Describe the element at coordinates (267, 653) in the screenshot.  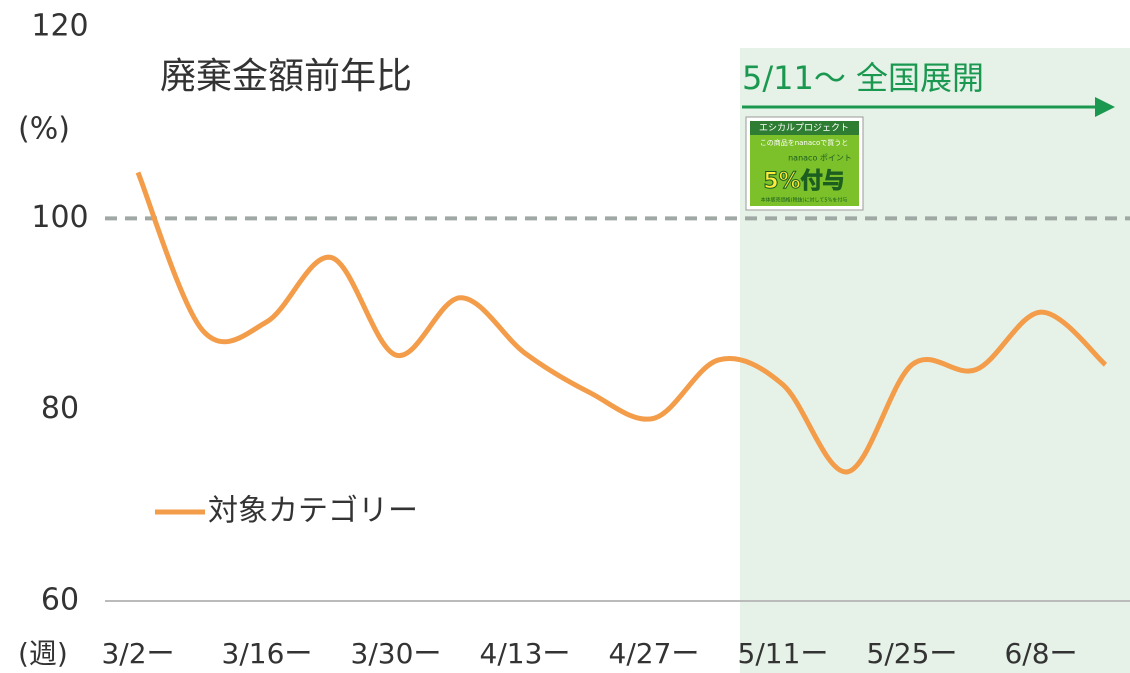
I see `x-tick-label: 3/16ー` at that location.